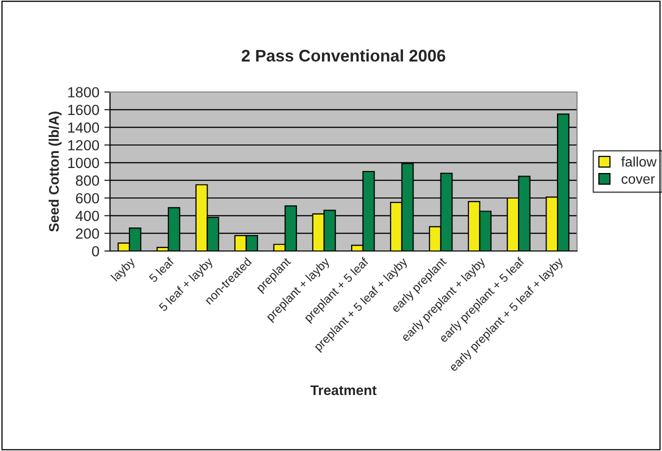 This screenshot has height=451, width=662. Describe the element at coordinates (638, 180) in the screenshot. I see `legend-label: cover` at that location.